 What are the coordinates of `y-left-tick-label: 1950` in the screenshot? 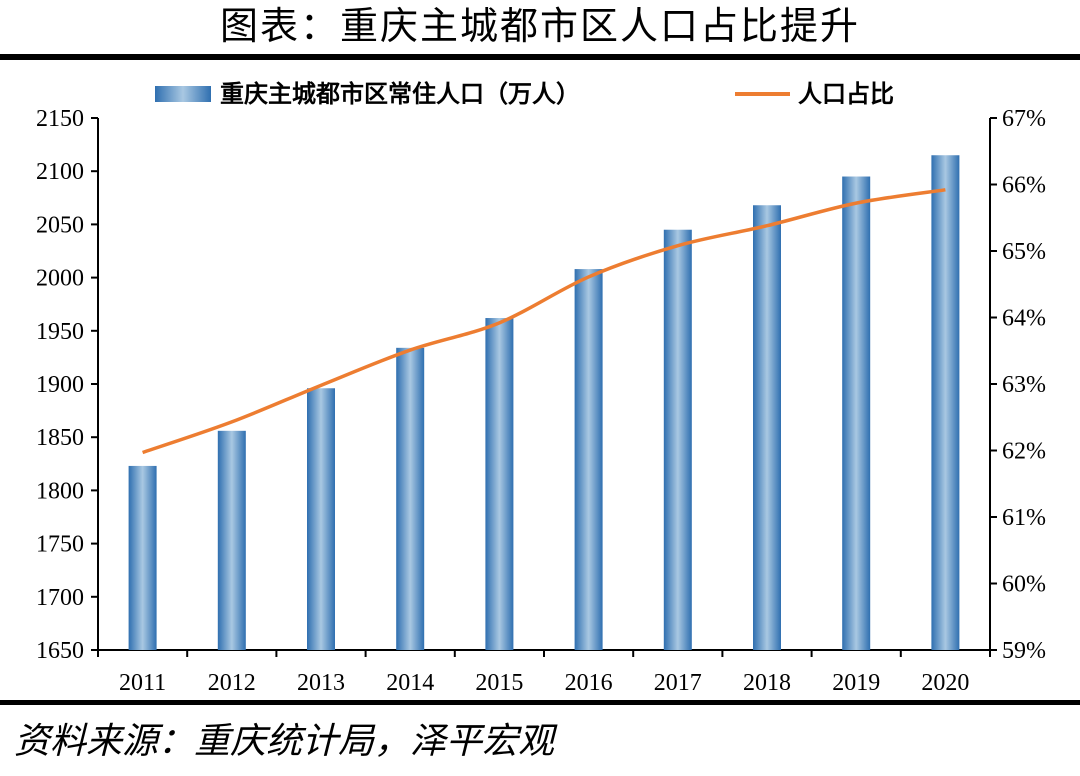 It's located at (60, 332).